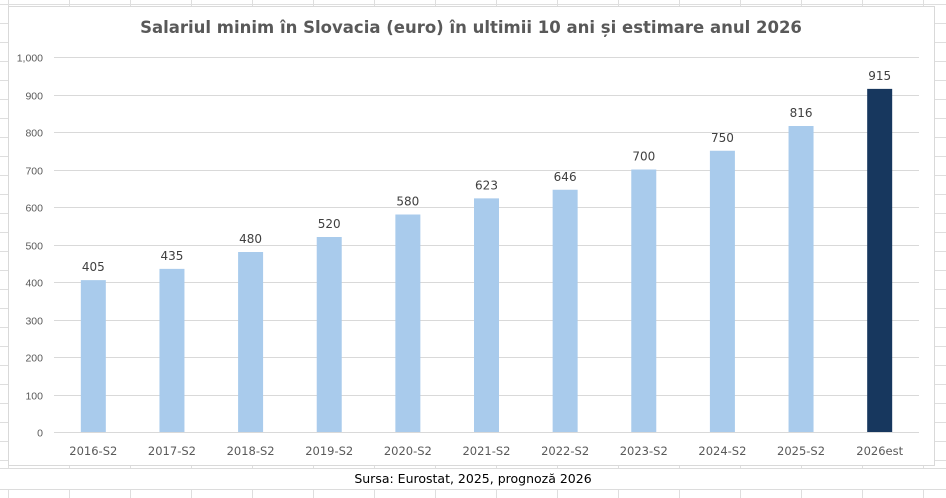 This screenshot has width=946, height=498. What do you see at coordinates (643, 157) in the screenshot?
I see `data-label-2023-S2: 700` at bounding box center [643, 157].